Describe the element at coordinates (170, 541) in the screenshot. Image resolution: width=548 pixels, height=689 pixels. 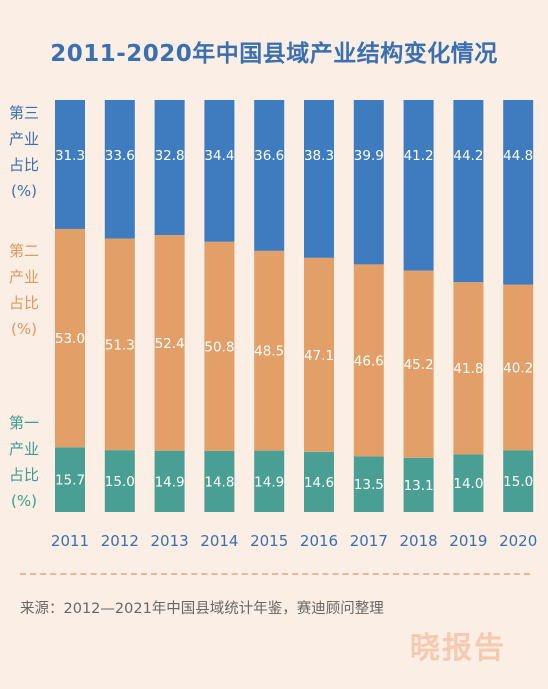
I see `x-tick-label: 2013` at that location.